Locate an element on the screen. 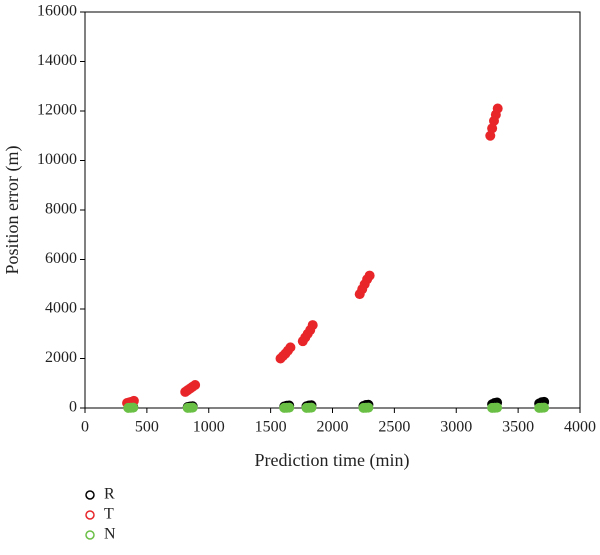 The width and height of the screenshot is (600, 555). y-tick-label: 8000 is located at coordinates (61, 209).